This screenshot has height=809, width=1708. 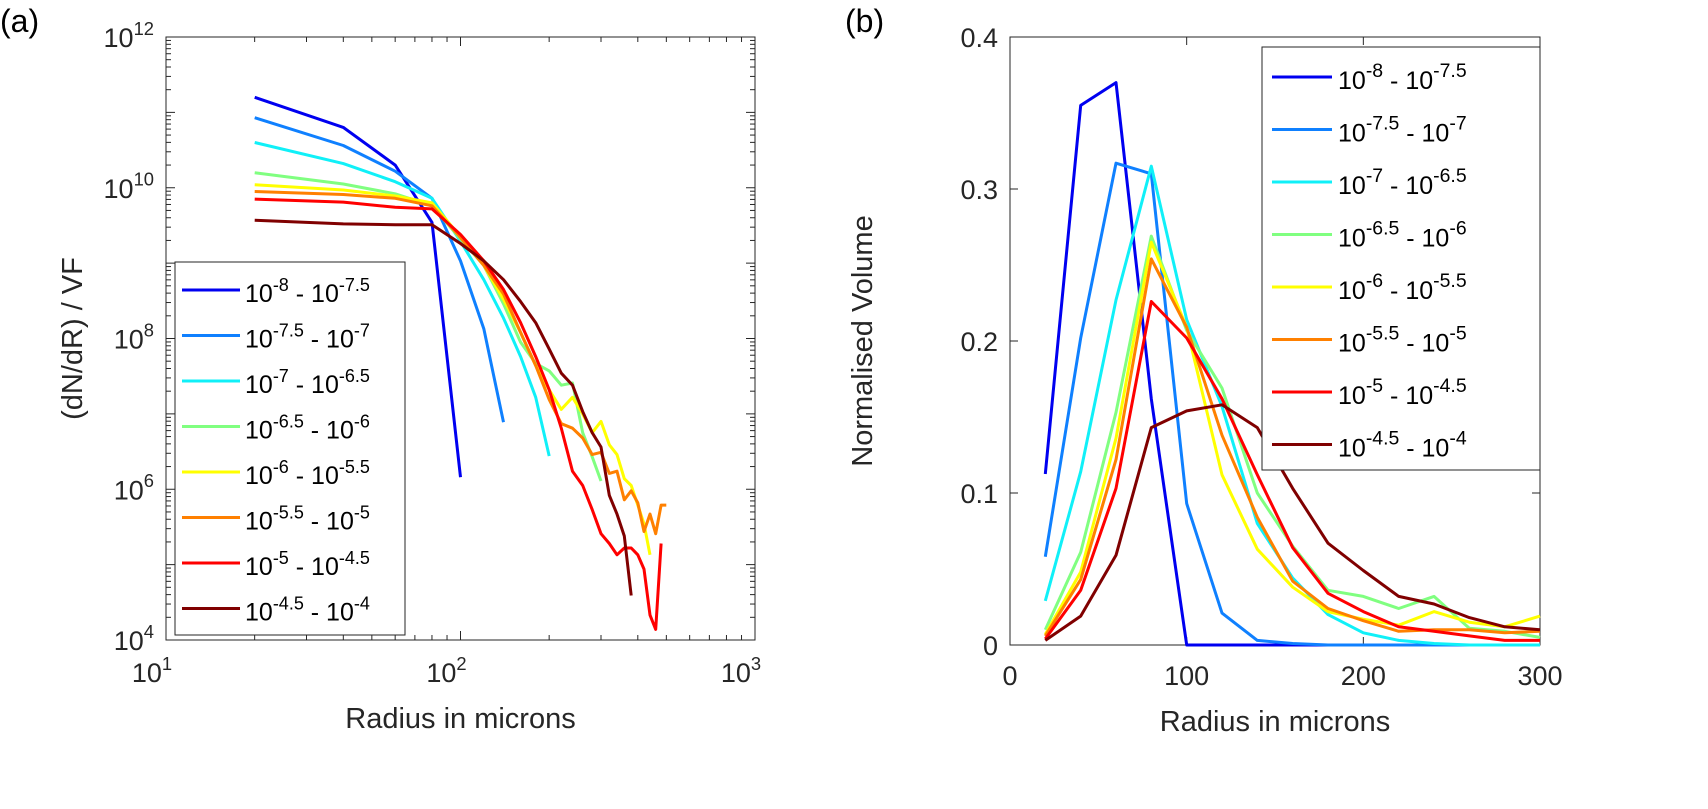 What do you see at coordinates (979, 494) in the screenshot?
I see `y-tick-label: 0.1` at bounding box center [979, 494].